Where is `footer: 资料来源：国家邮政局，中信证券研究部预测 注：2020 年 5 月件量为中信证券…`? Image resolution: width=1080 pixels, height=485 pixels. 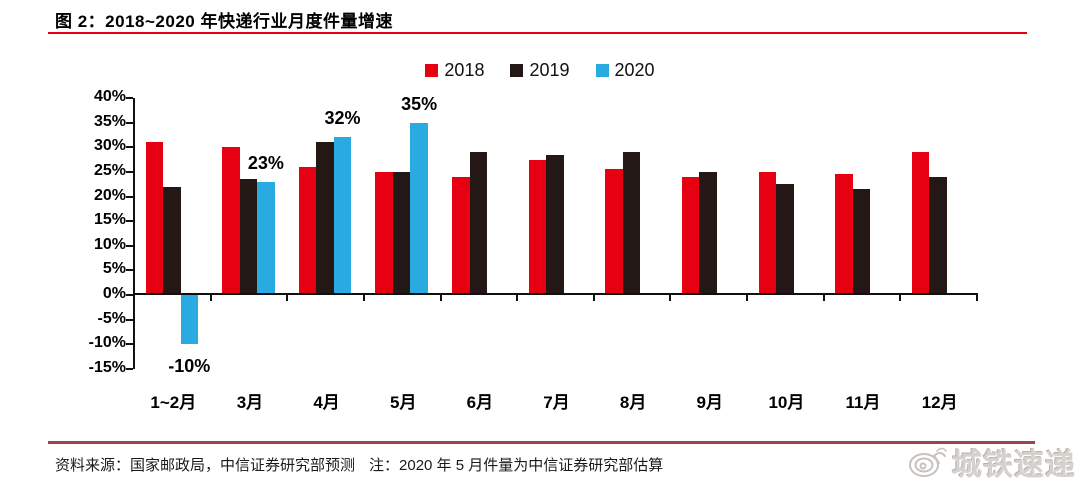
footer: 资料来源：国家邮政局，中信证券研究部预测 注：2020 年 5 月件量为中信证券… is located at coordinates (359, 464).